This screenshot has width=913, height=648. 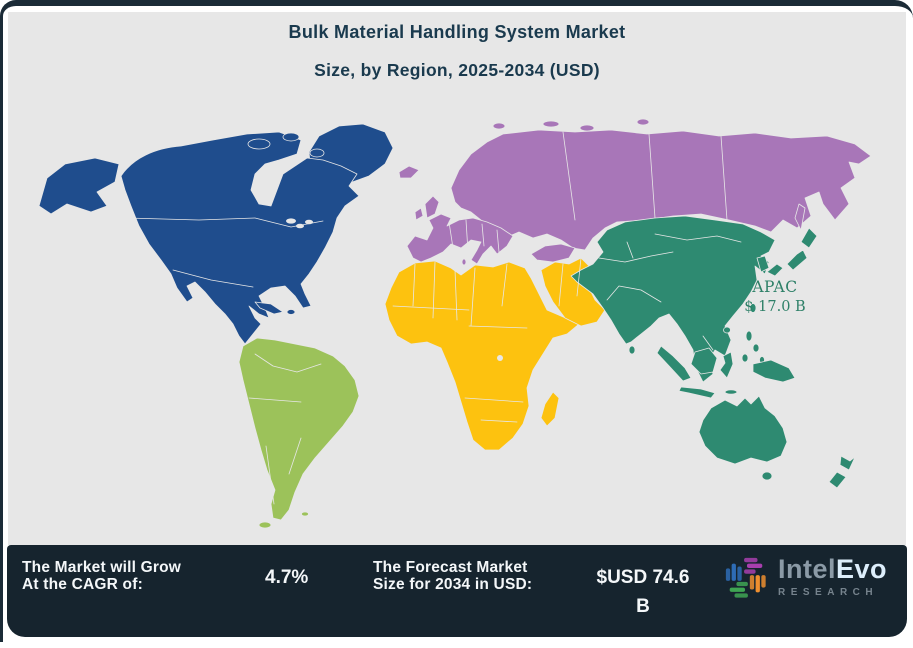 What do you see at coordinates (409, 172) in the screenshot?
I see `iceland` at bounding box center [409, 172].